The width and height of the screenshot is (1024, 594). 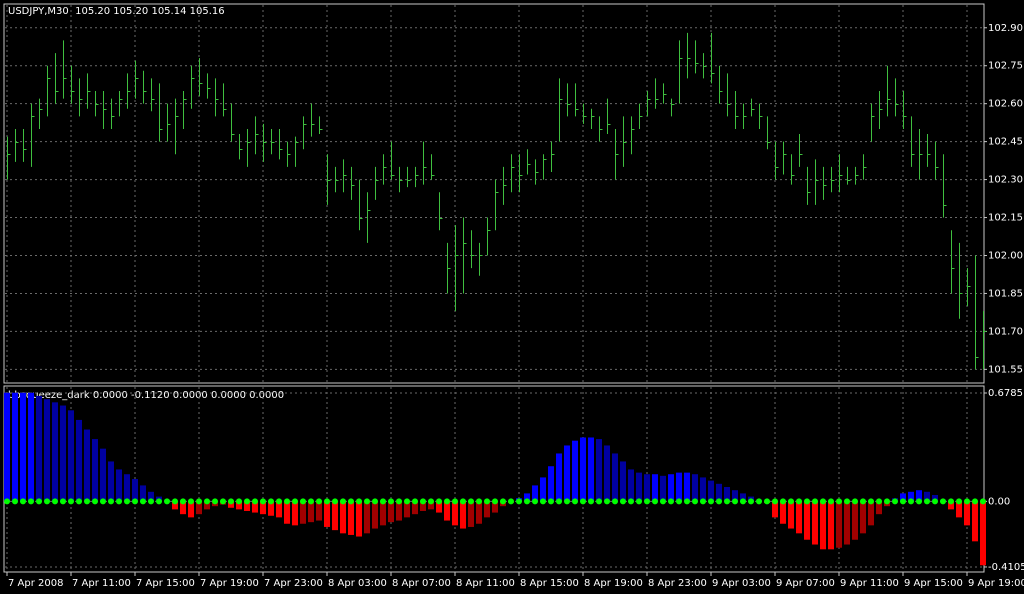 I want to click on y-tick-label: -0.4105, so click(x=1006, y=567).